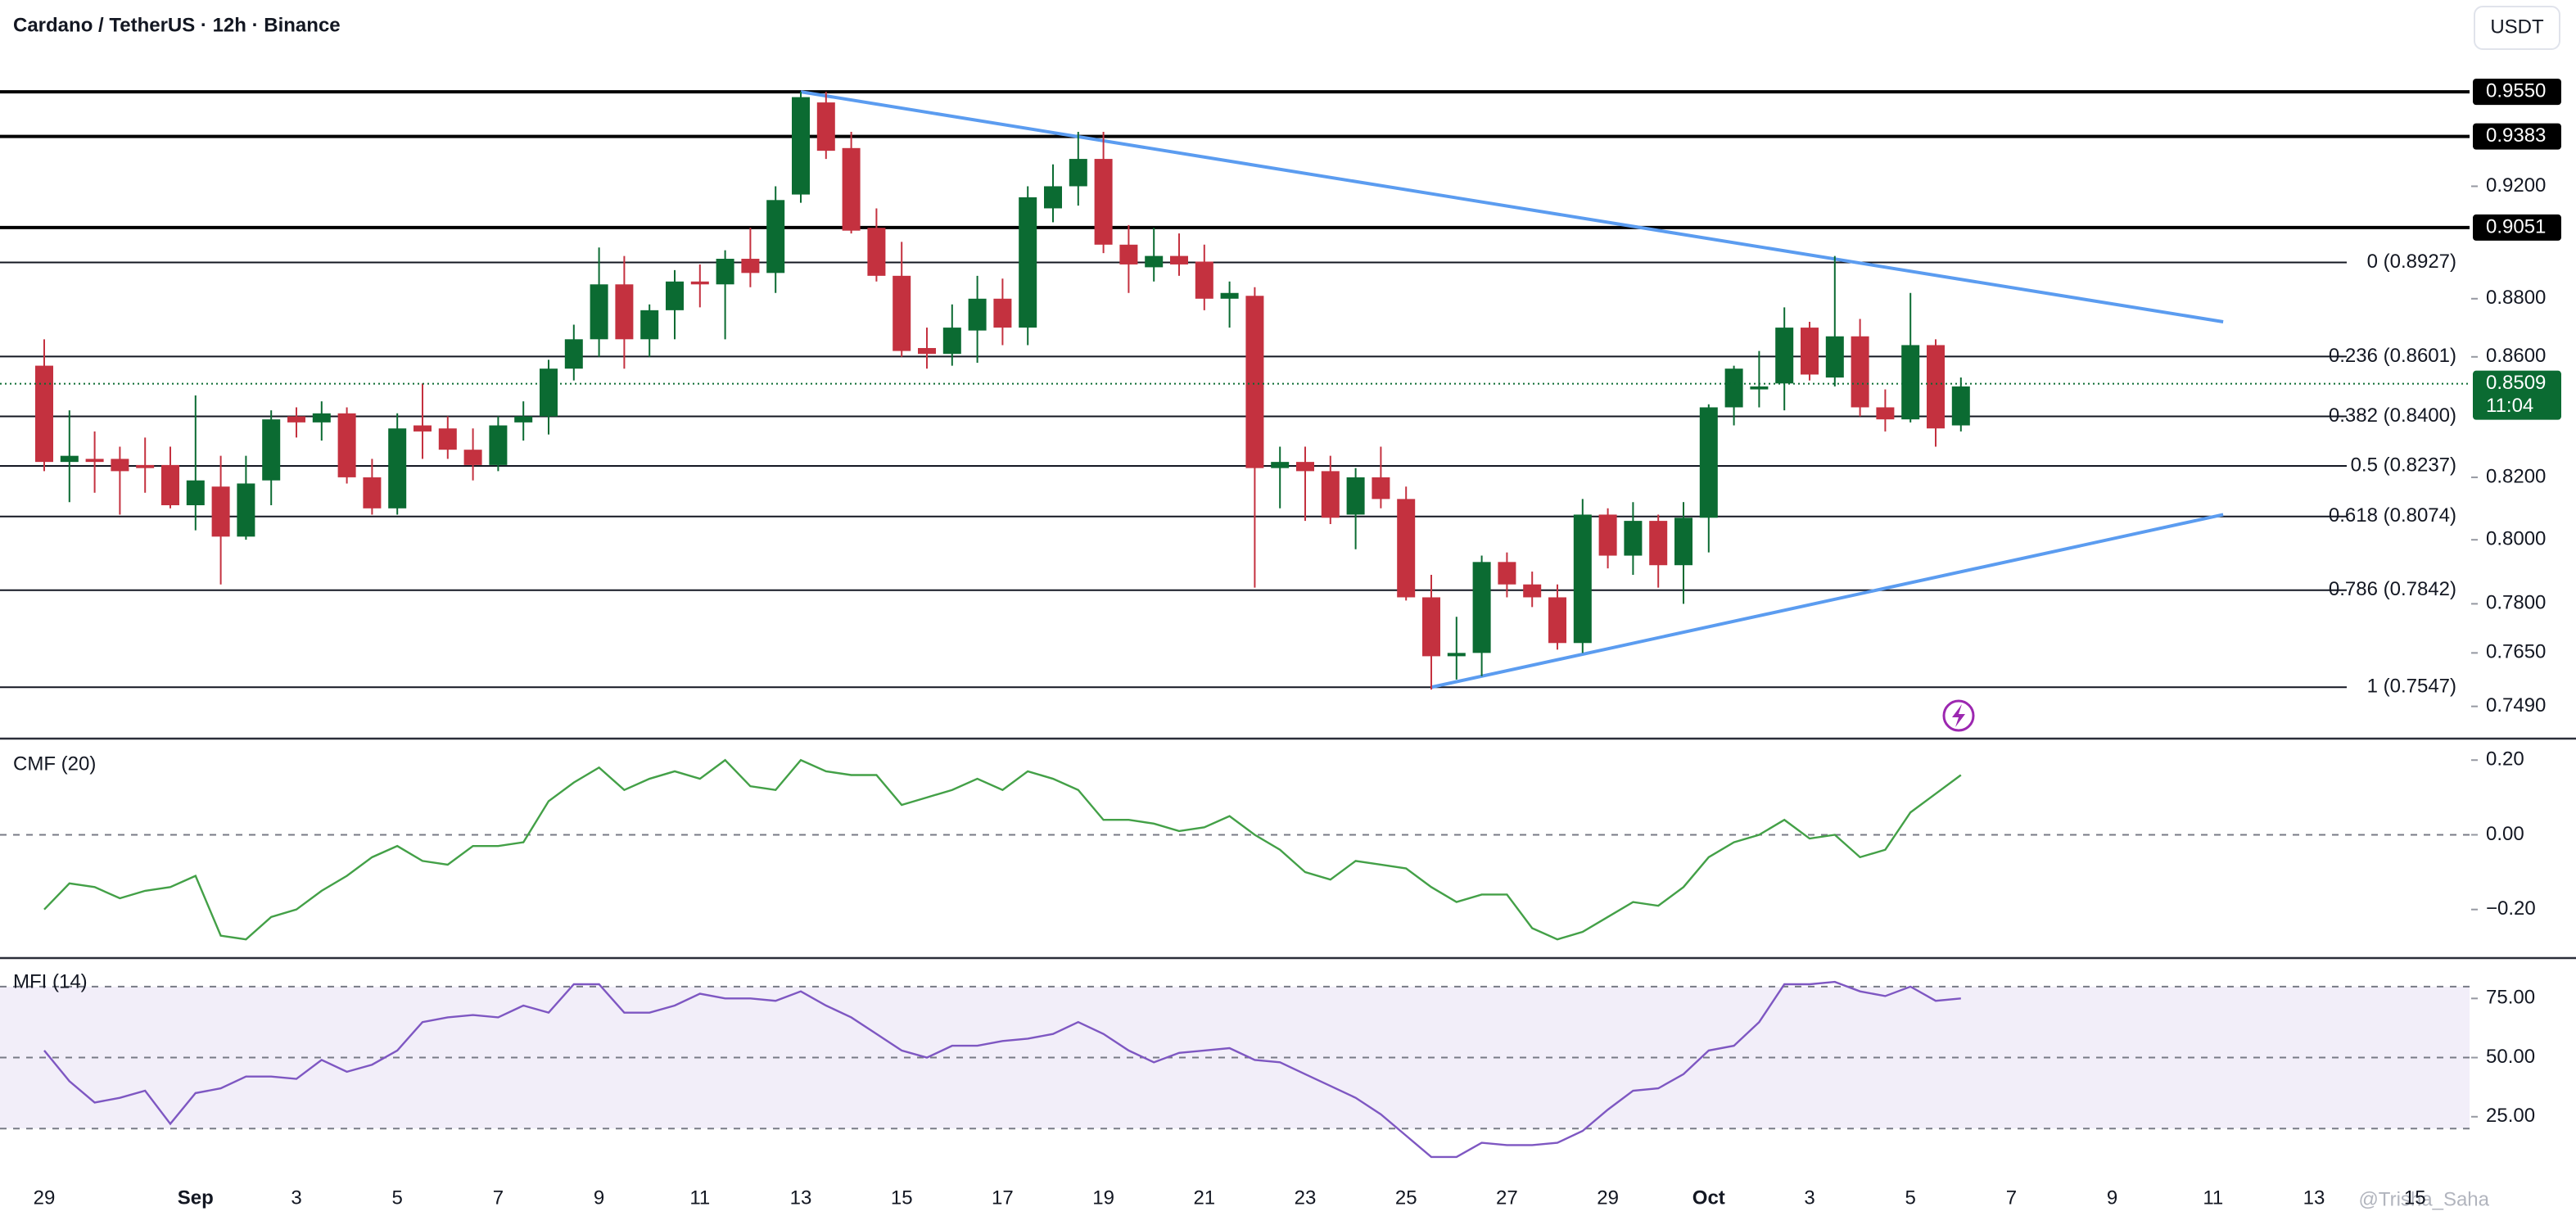  What do you see at coordinates (2011, 1198) in the screenshot?
I see `x-tick-label: 7` at bounding box center [2011, 1198].